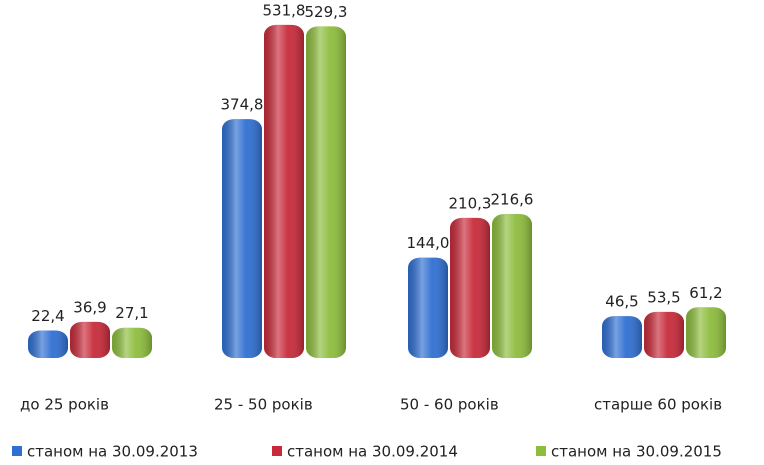 The height and width of the screenshot is (465, 764). What do you see at coordinates (131, 313) in the screenshot?
I see `data-label: 27,1` at bounding box center [131, 313].